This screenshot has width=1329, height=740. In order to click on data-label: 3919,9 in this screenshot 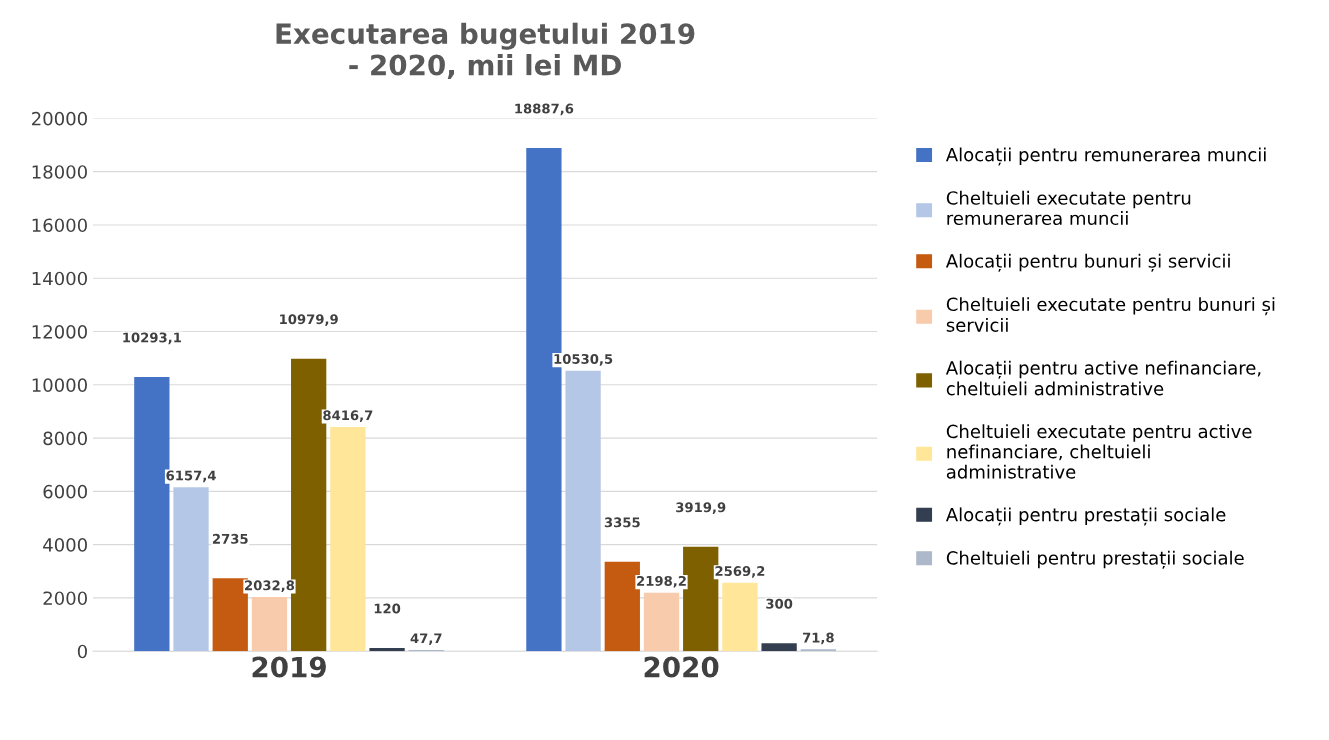, I will do `click(701, 508)`.